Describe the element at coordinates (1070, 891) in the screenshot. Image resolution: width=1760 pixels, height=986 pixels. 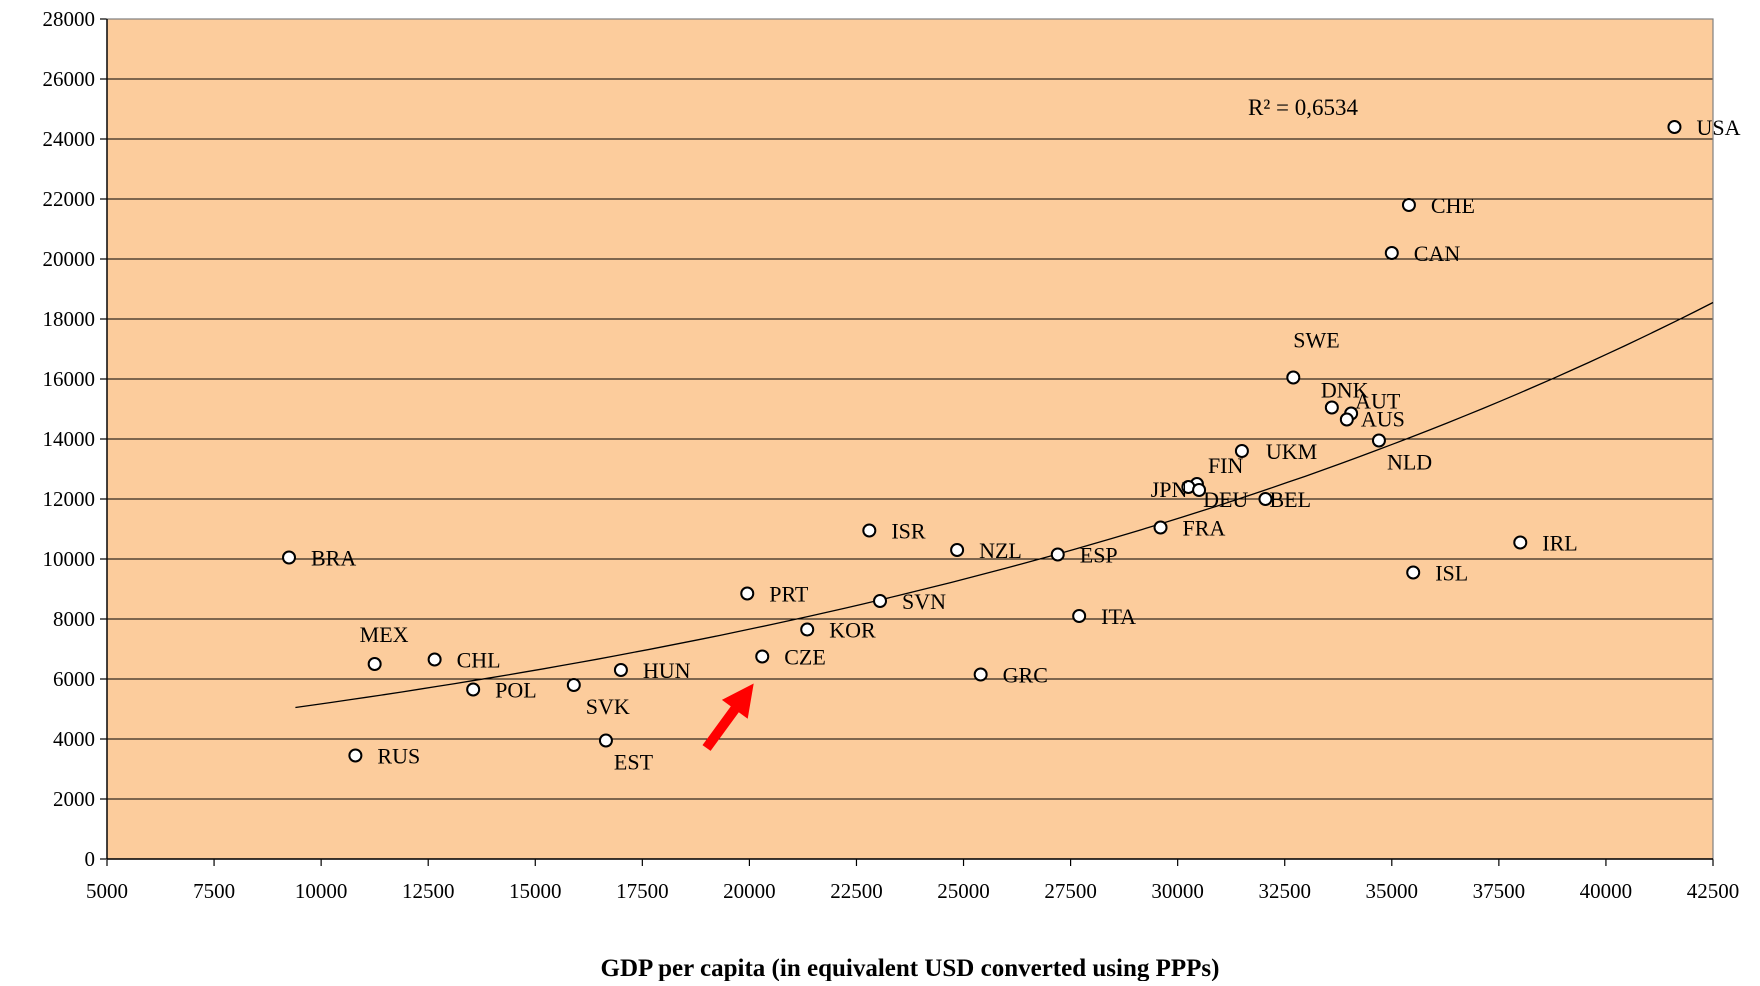
I see `x-tick-label: 27500` at that location.